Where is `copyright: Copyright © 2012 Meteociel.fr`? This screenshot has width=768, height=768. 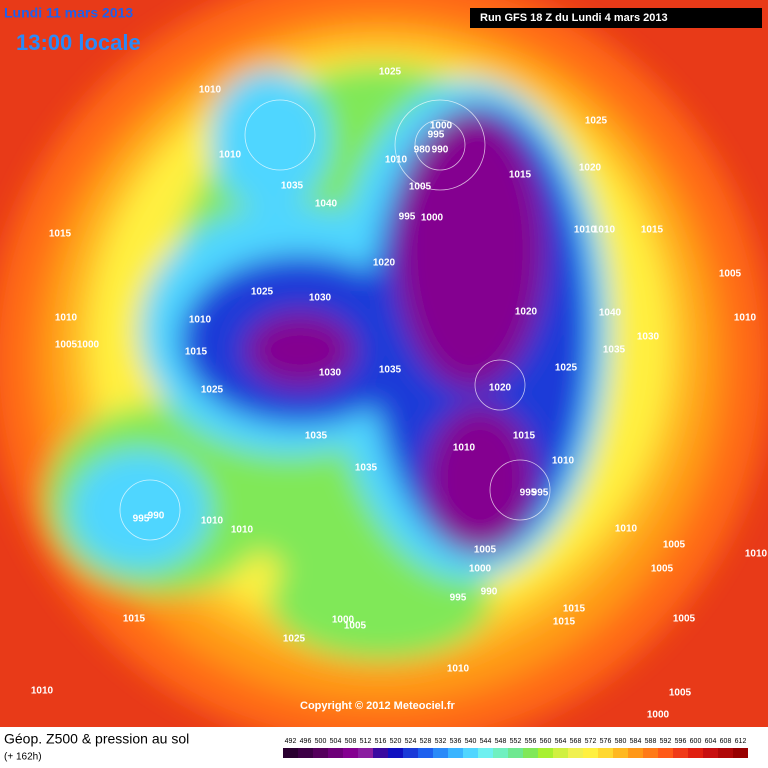 copyright: Copyright © 2012 Meteociel.fr is located at coordinates (378, 706).